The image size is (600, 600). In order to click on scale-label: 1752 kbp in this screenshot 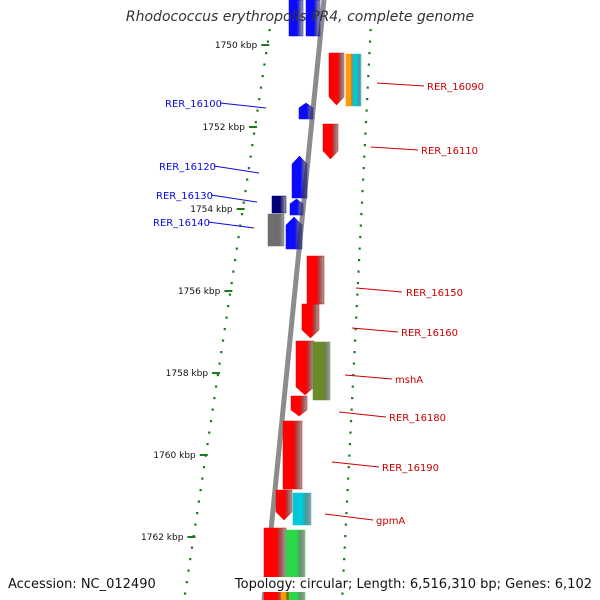, I will do `click(224, 128)`.